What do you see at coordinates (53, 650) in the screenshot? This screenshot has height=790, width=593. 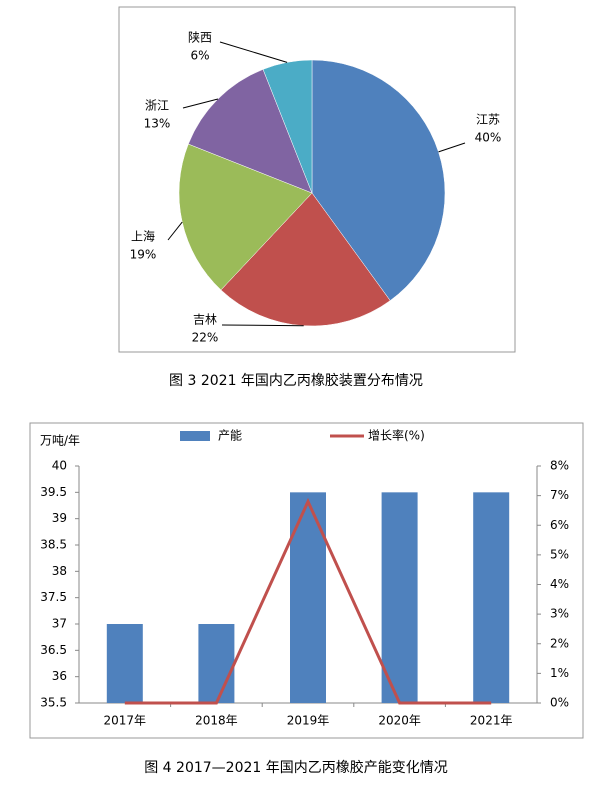 I see `y-tick-label: 36.5` at bounding box center [53, 650].